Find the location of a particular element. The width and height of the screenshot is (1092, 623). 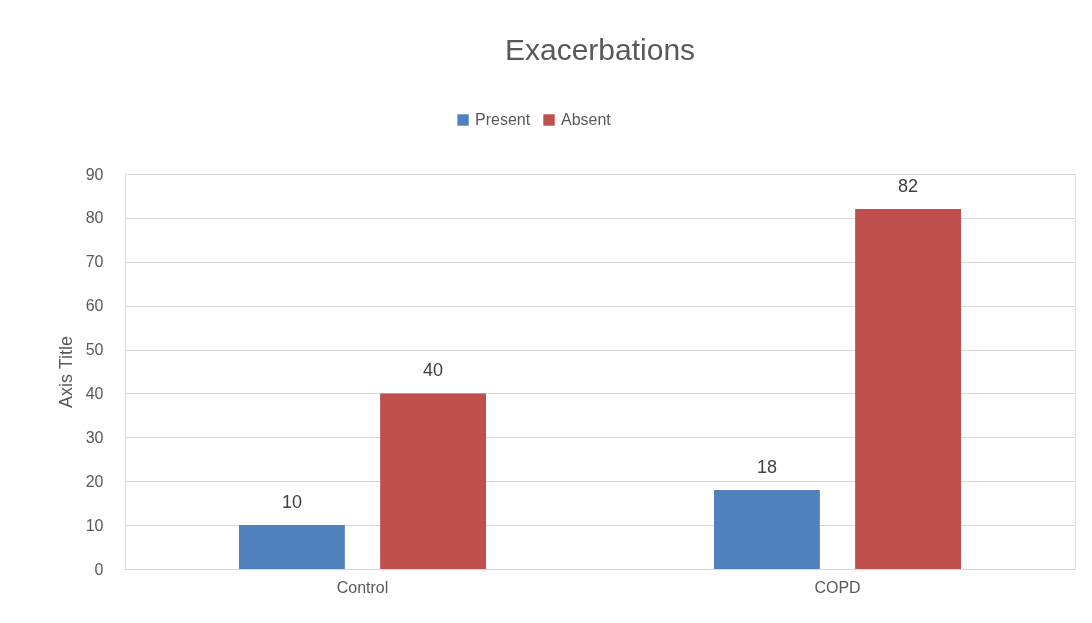

data-label: 18 is located at coordinates (766, 467).